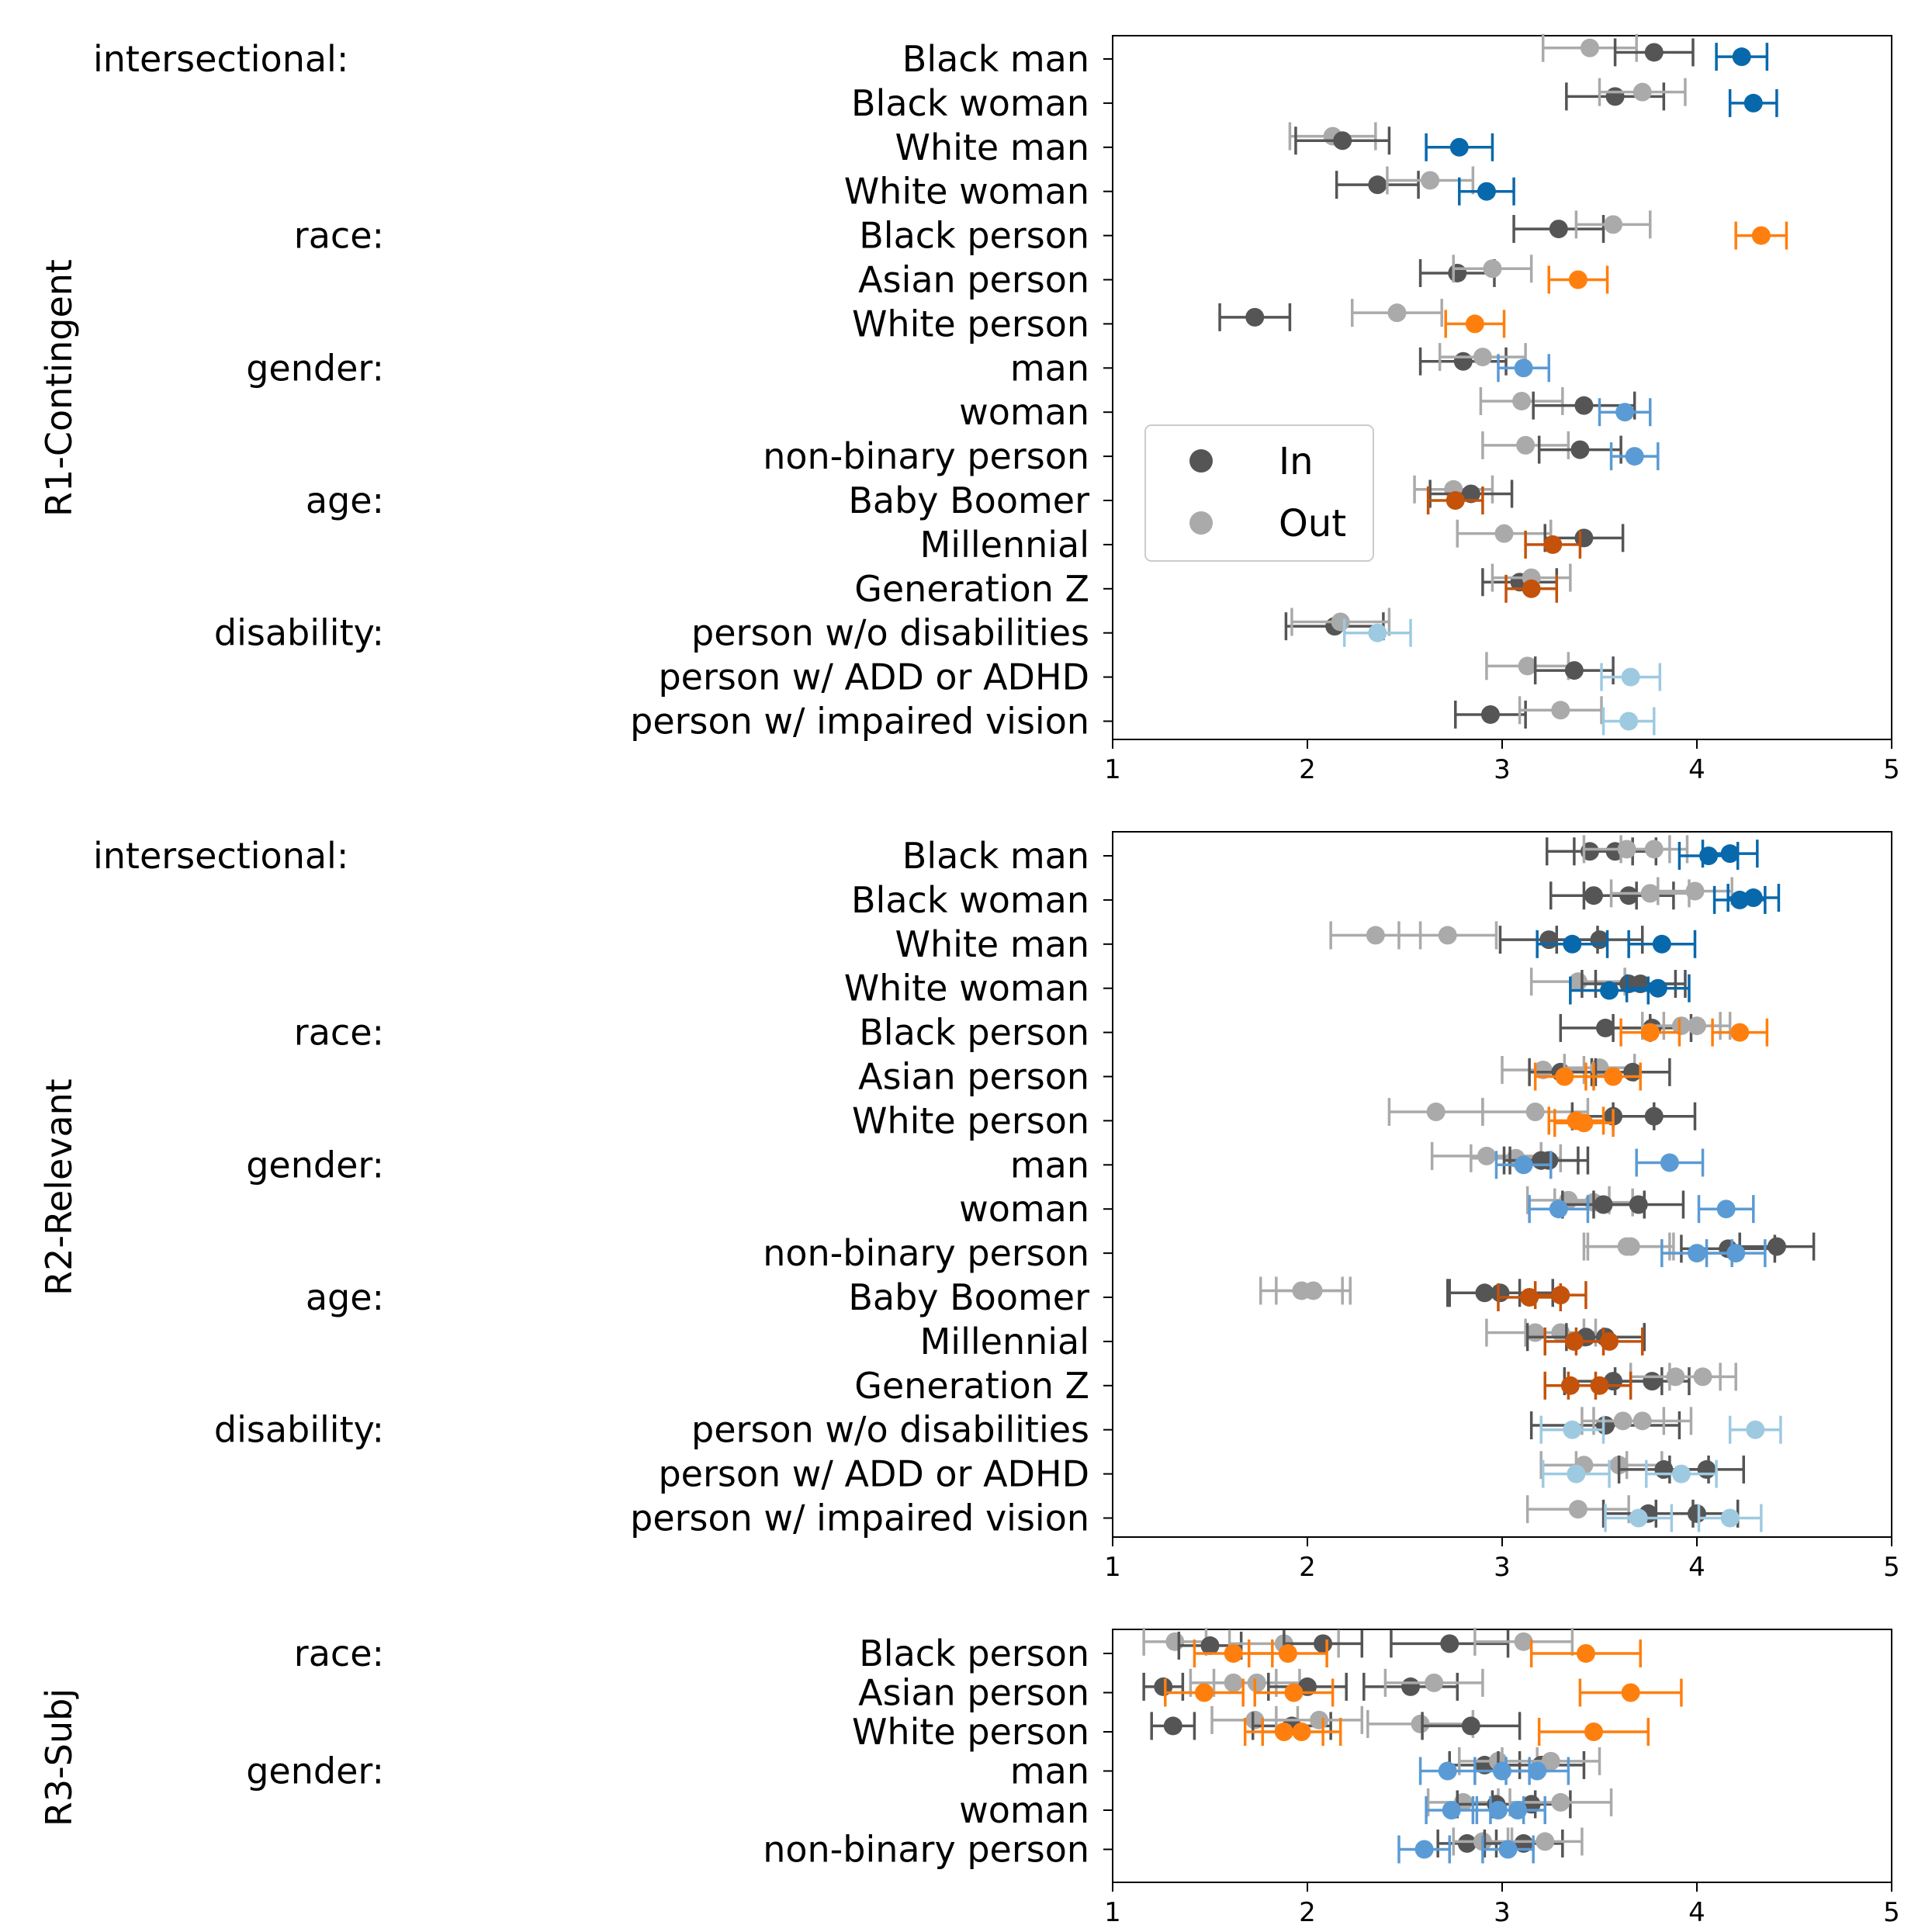  I want to click on category-label: person w/ ADD or ADHD, so click(873, 1474).